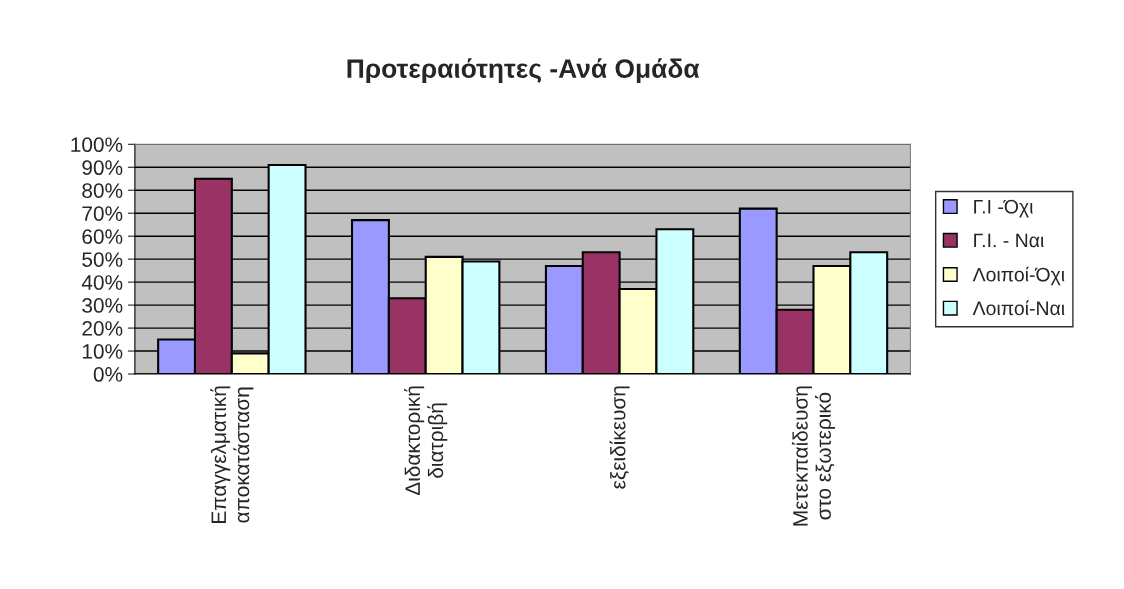 This screenshot has height=589, width=1124. I want to click on y-tick-label: 40%, so click(102, 282).